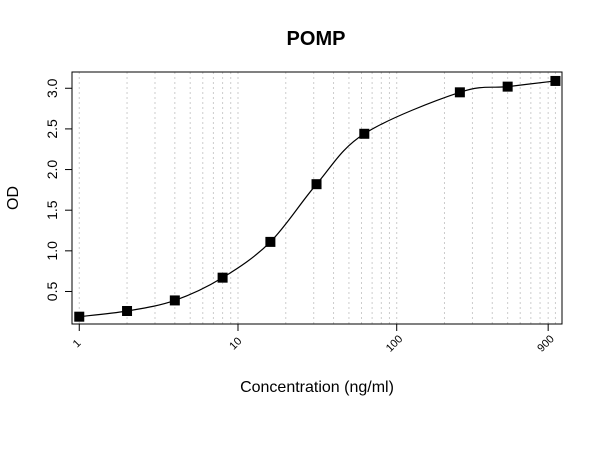  Describe the element at coordinates (314, 339) in the screenshot. I see `x-axis: 1 10 100 900` at that location.